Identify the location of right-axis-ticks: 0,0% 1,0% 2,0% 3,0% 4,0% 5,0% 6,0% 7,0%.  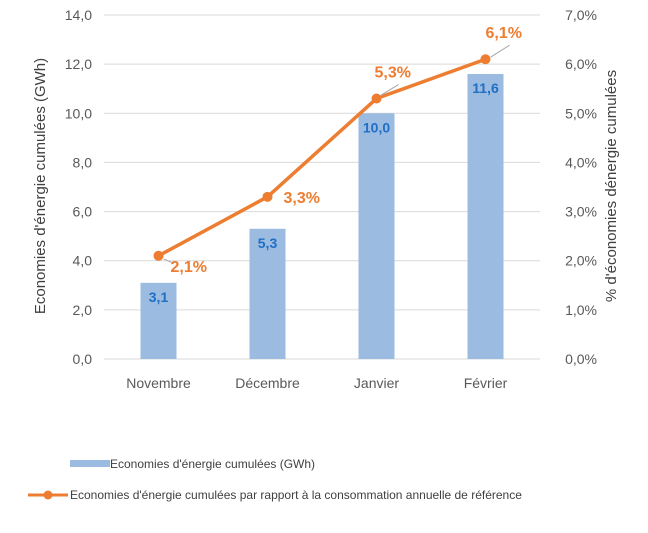
(581, 187).